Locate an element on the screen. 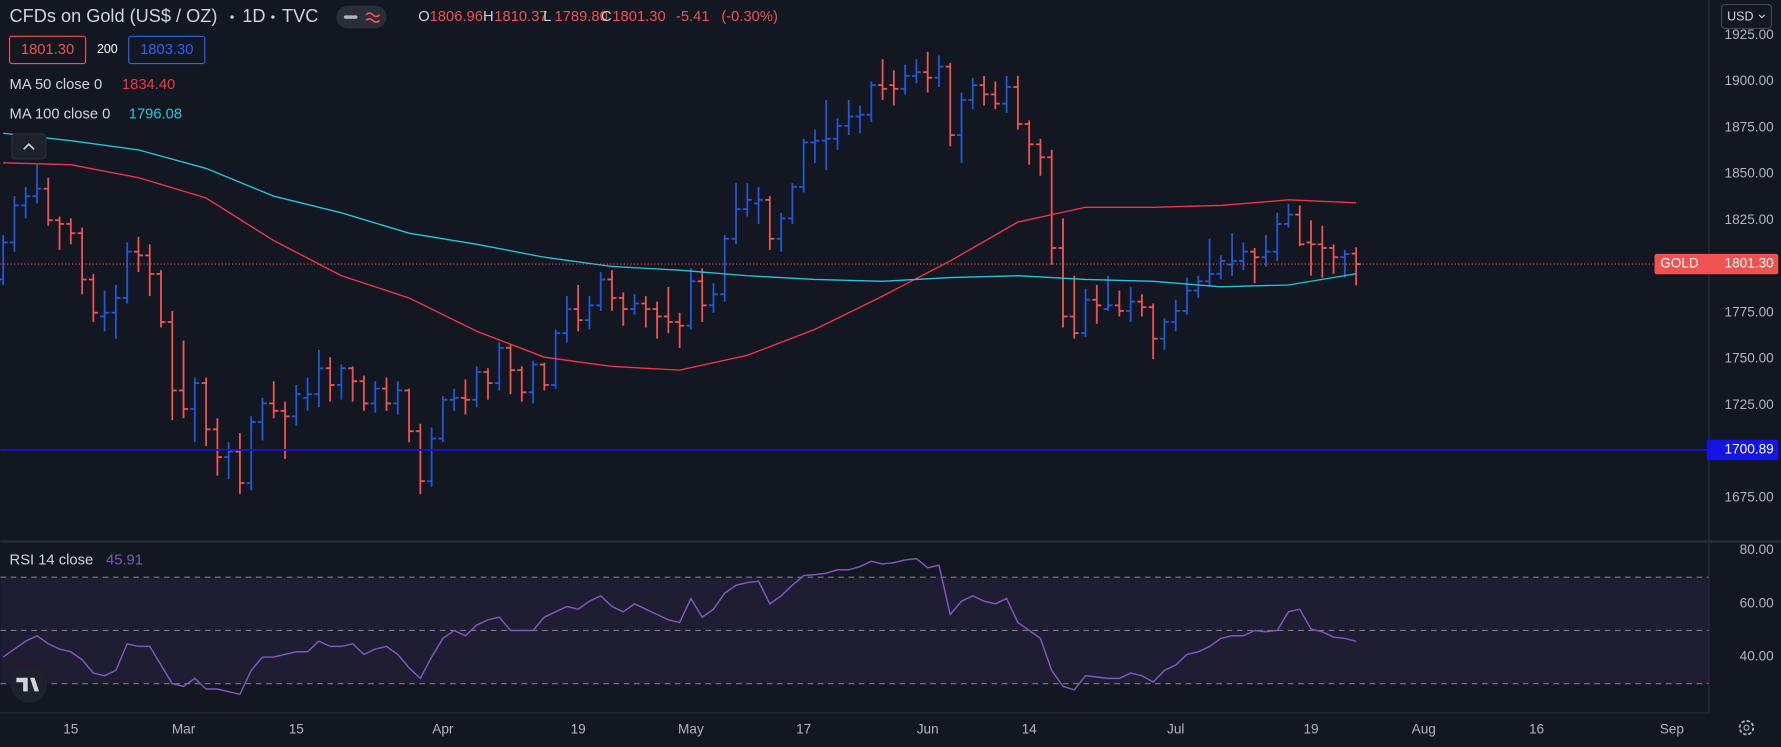 This screenshot has height=747, width=1781. buy-button: 1803.30 is located at coordinates (167, 50).